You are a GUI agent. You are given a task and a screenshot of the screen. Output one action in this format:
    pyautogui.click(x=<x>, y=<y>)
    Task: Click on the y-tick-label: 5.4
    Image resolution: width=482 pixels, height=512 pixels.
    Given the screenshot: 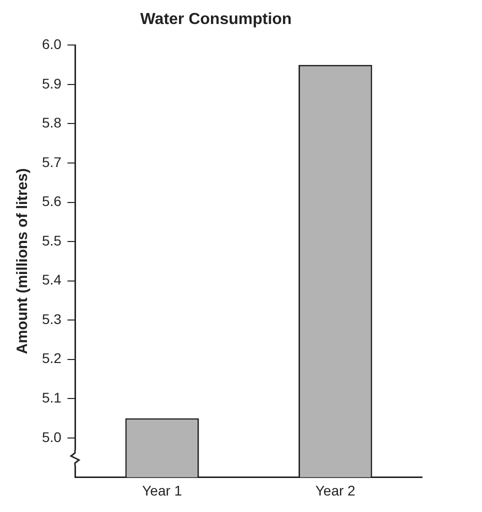 What is the action you would take?
    pyautogui.click(x=52, y=280)
    